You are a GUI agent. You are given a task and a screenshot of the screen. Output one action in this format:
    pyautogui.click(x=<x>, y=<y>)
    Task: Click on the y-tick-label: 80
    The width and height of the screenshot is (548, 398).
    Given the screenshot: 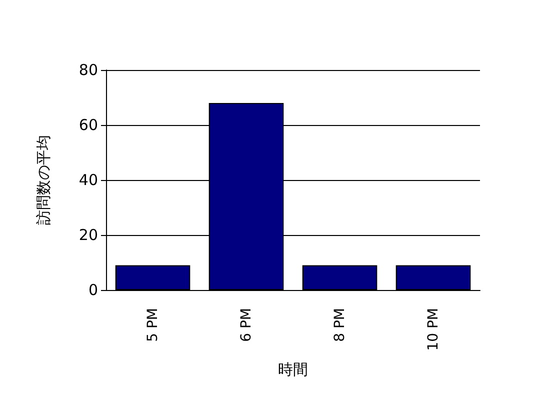 What is the action you would take?
    pyautogui.click(x=88, y=70)
    